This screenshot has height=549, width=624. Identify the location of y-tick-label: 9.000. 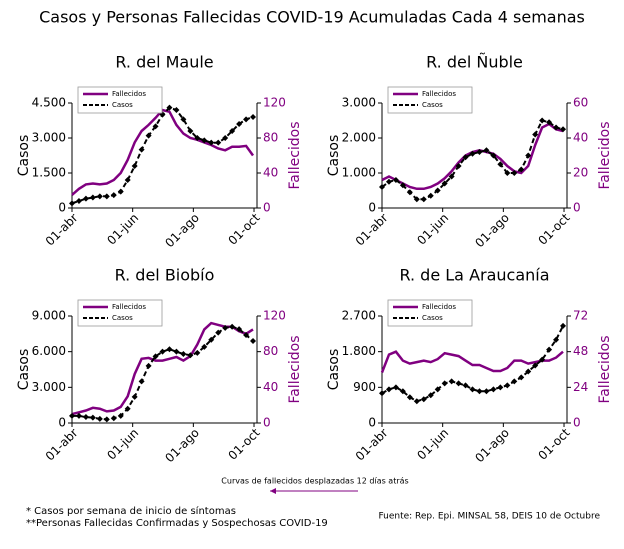
(49, 316).